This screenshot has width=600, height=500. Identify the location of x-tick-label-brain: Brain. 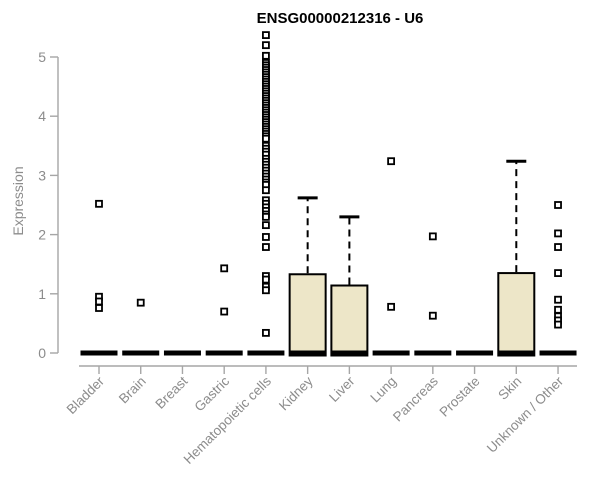
(132, 390).